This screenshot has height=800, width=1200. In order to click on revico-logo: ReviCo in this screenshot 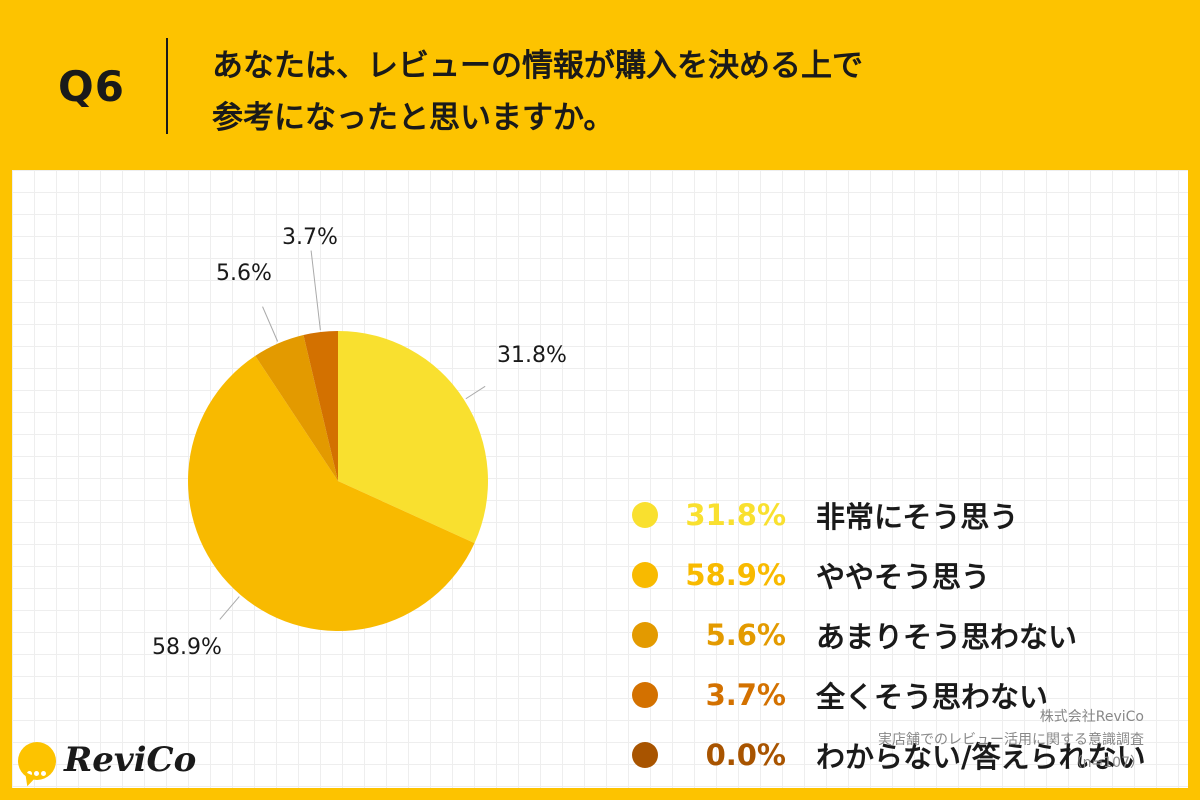, I will do `click(118, 763)`.